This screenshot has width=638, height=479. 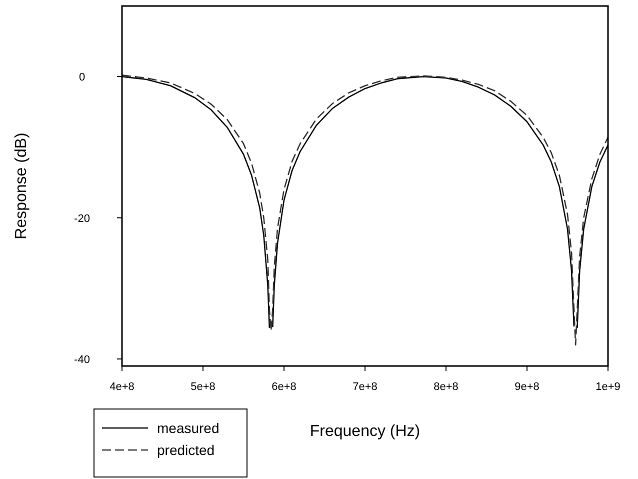 What do you see at coordinates (608, 387) in the screenshot?
I see `x-tick-label: 1e+9` at bounding box center [608, 387].